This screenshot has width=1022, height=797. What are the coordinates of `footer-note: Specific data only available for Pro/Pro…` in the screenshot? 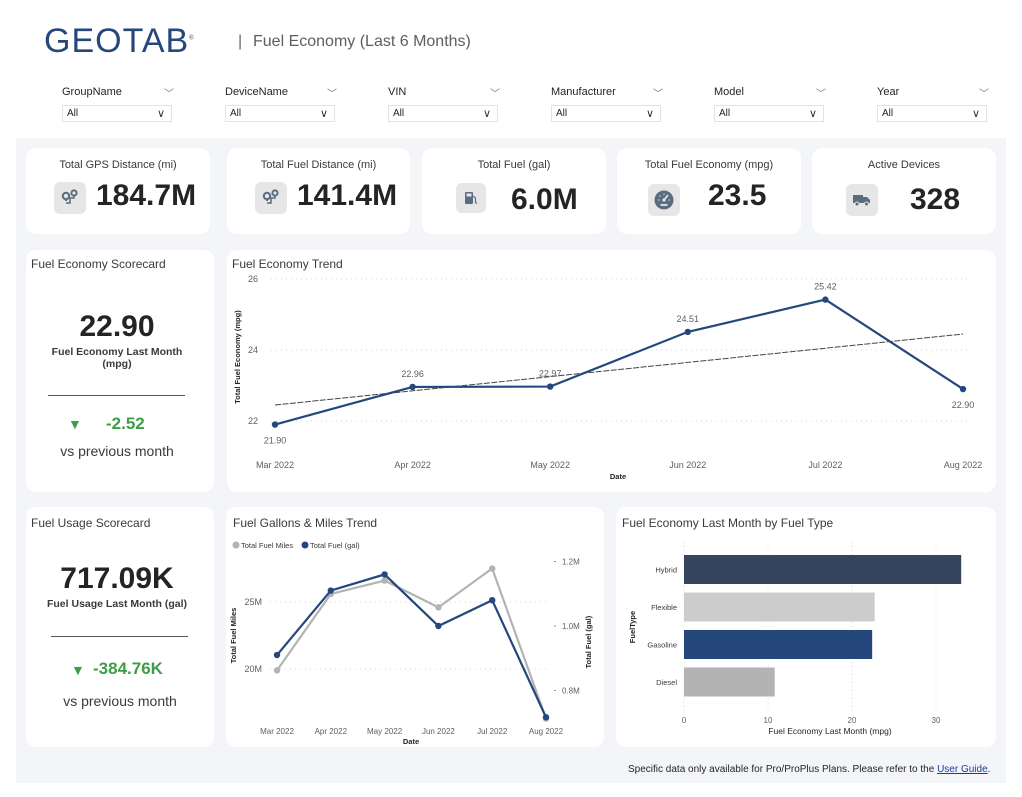 It's located at (809, 769).